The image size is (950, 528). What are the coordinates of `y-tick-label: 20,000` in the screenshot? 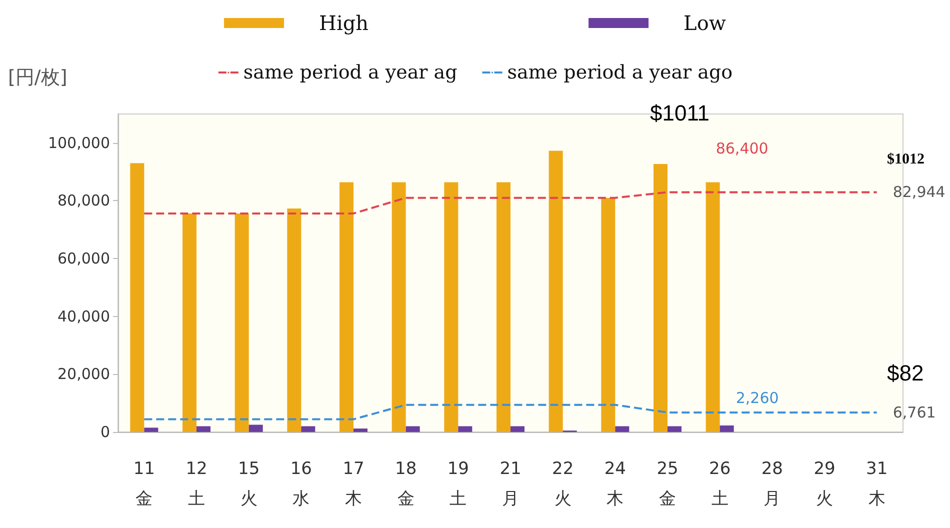 It's located at (84, 374).